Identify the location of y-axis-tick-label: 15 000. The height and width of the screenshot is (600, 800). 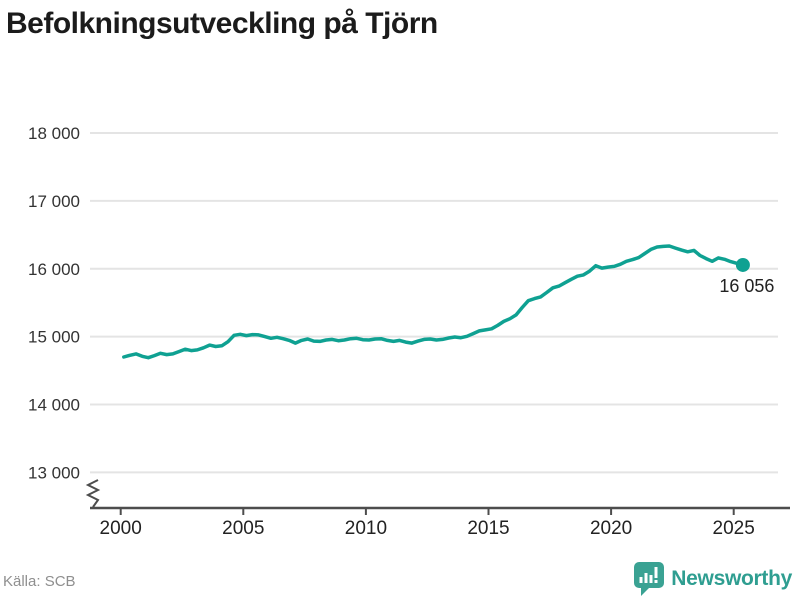
(54, 337).